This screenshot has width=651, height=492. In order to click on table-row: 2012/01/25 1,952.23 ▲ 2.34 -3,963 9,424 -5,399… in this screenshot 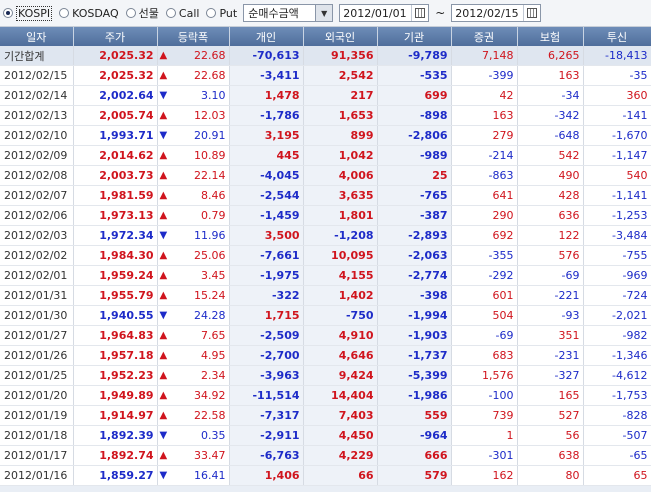, I will do `click(325, 375)`.